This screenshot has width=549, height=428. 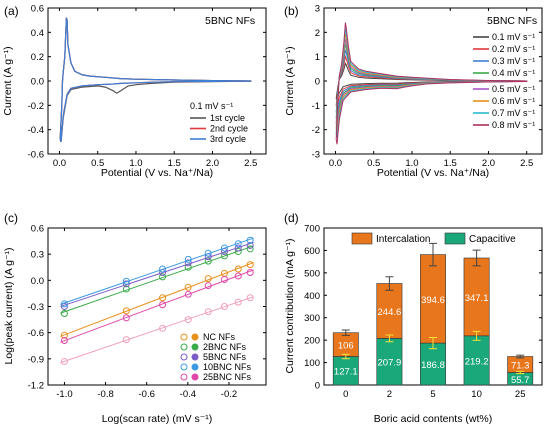 What do you see at coordinates (36, 155) in the screenshot?
I see `y-tick-label: -0.6` at bounding box center [36, 155].